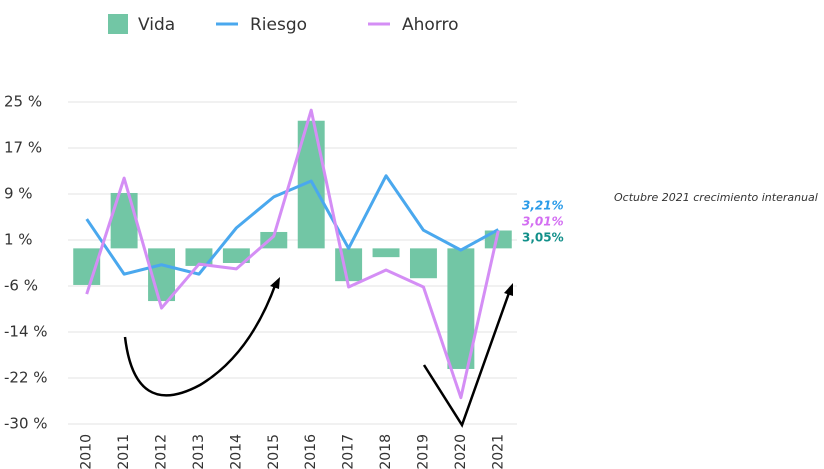  I want to click on x-tick-label: 2016, so click(311, 451).